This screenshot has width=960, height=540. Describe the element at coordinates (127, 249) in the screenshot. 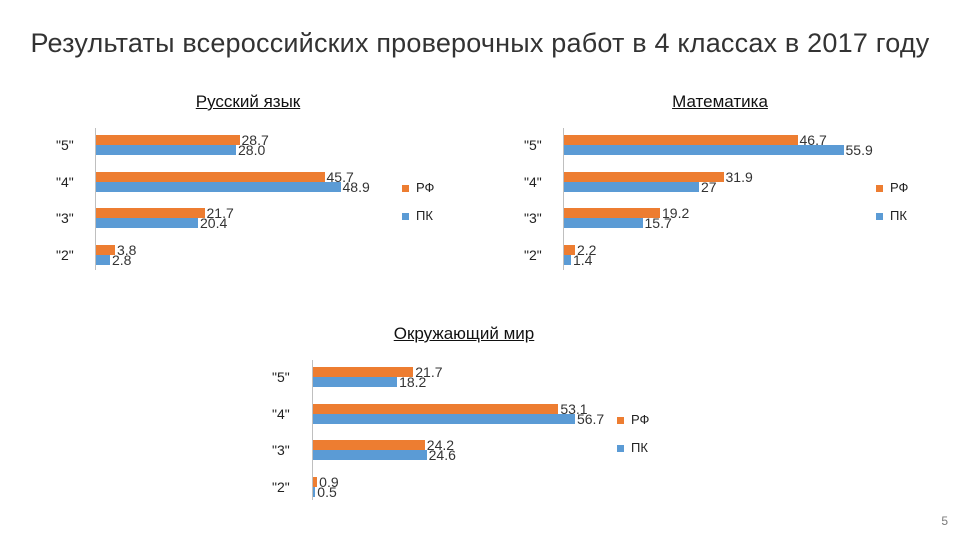

I see `data-label: 3.8` at that location.